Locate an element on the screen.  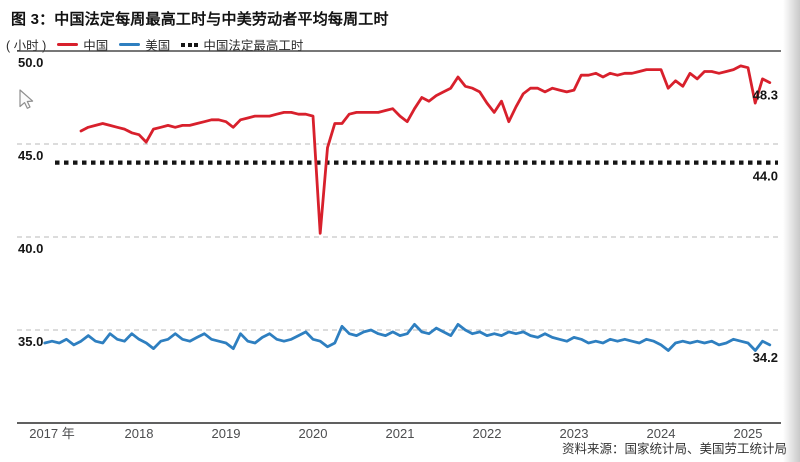
dotted-line-swatch-icon is located at coordinates (190, 44).